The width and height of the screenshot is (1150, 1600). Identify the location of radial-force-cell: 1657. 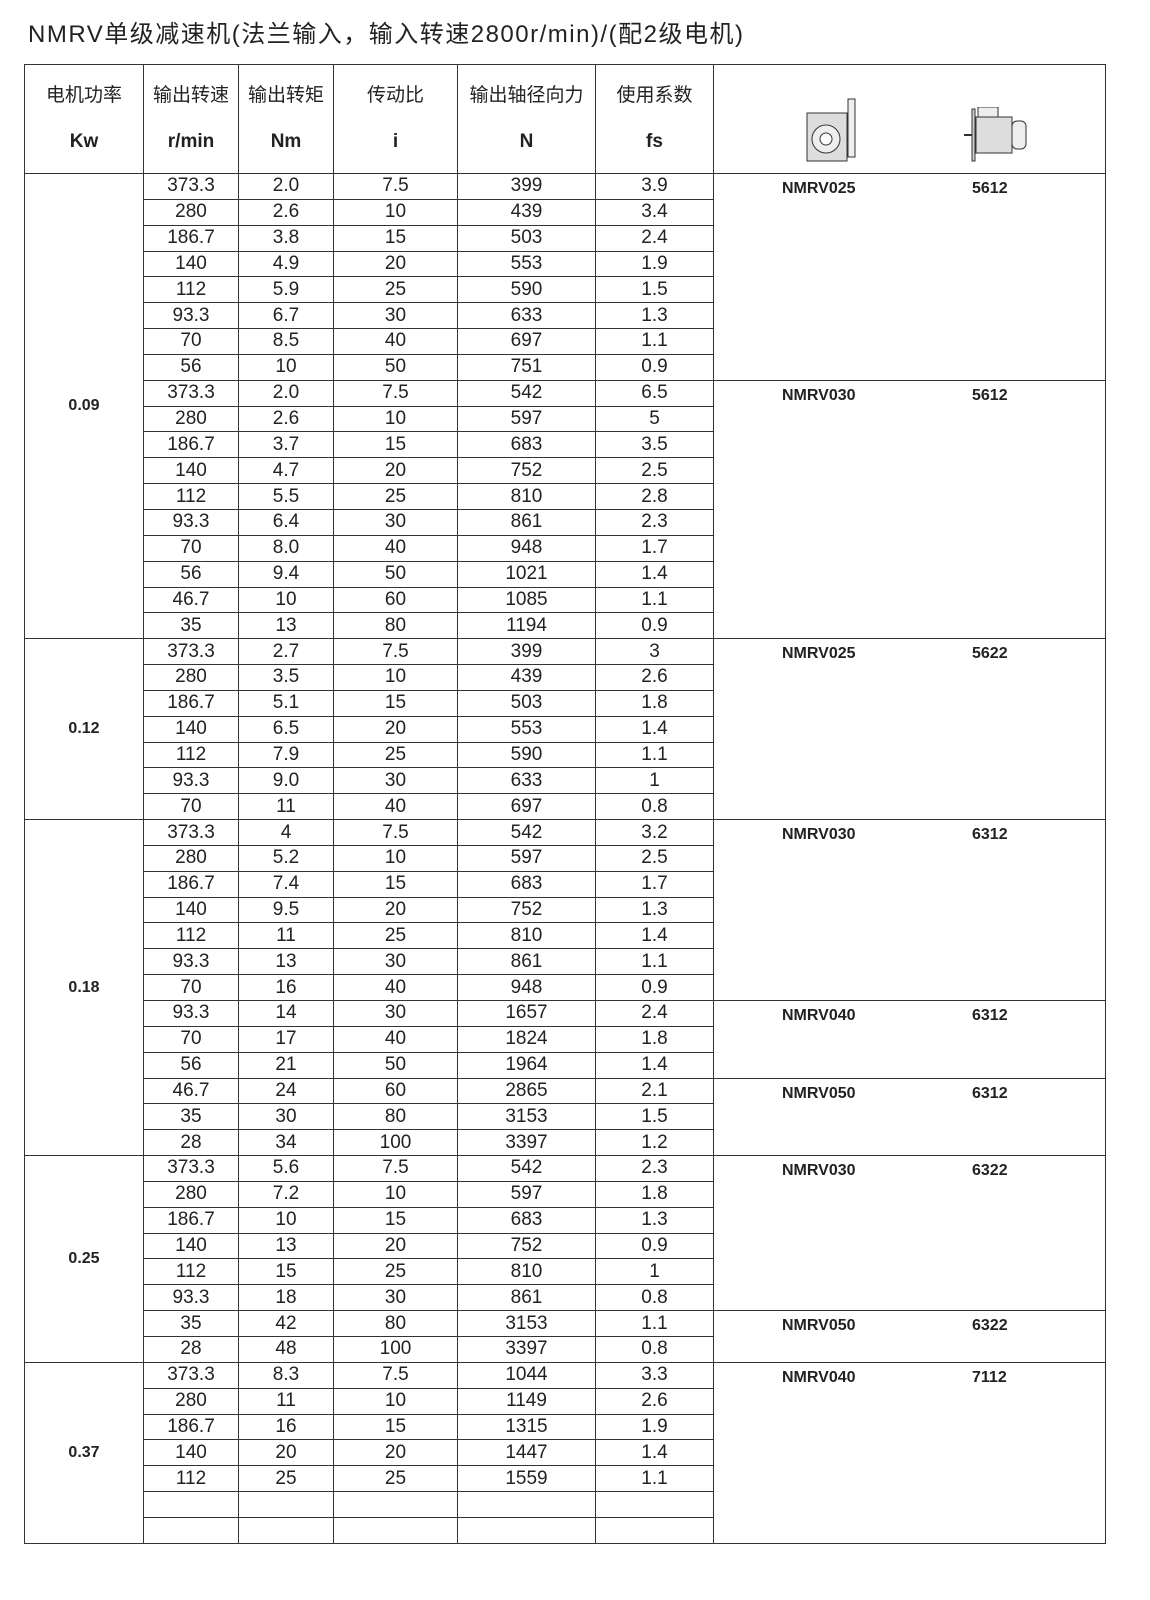
(526, 1013).